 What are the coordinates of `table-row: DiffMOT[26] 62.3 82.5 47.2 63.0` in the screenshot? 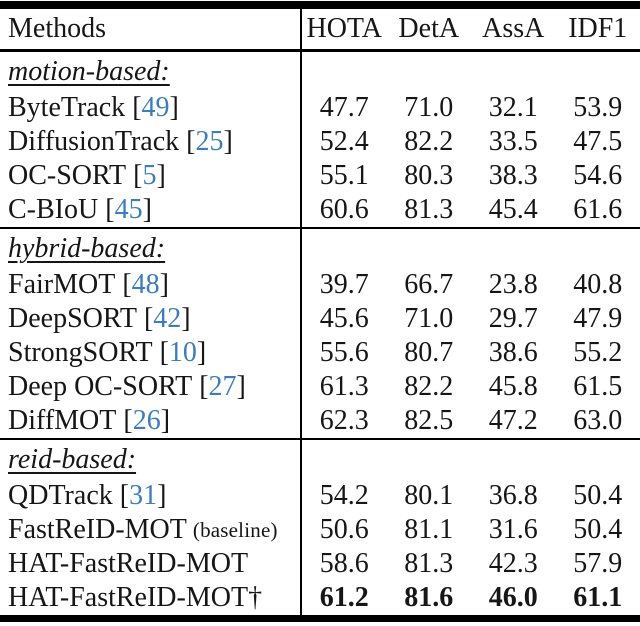 It's located at (320, 421).